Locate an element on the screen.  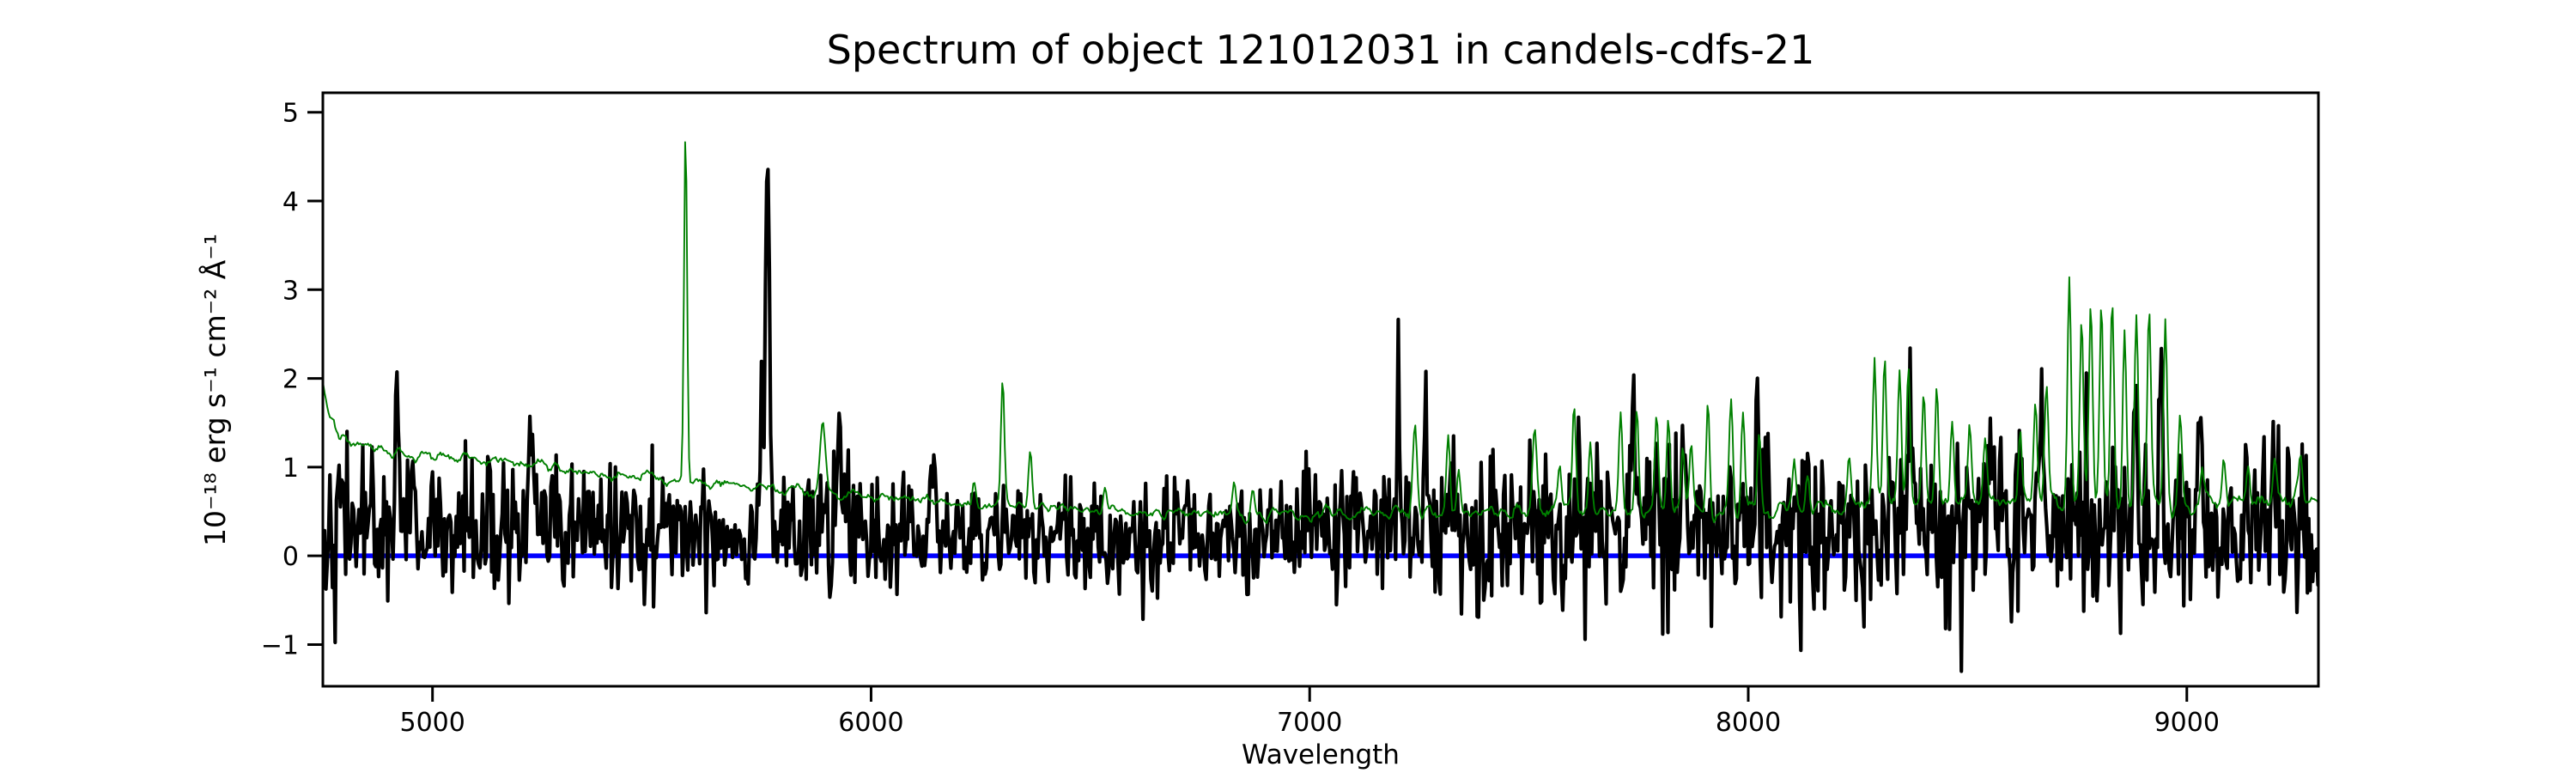
y-tick-label: 1 is located at coordinates (291, 468).